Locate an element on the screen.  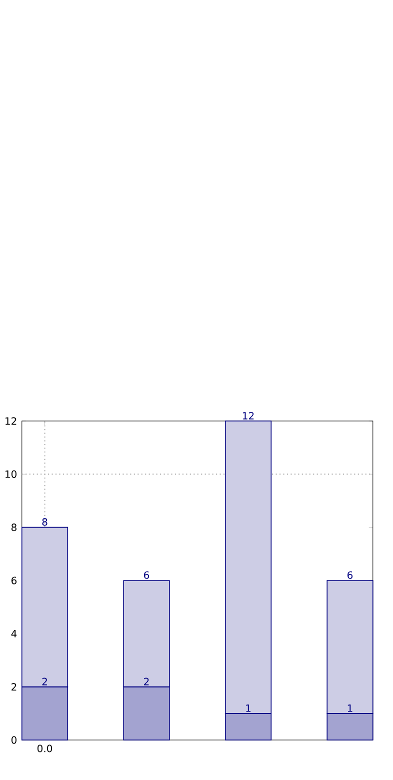
y-tick-label: 0 is located at coordinates (14, 740).